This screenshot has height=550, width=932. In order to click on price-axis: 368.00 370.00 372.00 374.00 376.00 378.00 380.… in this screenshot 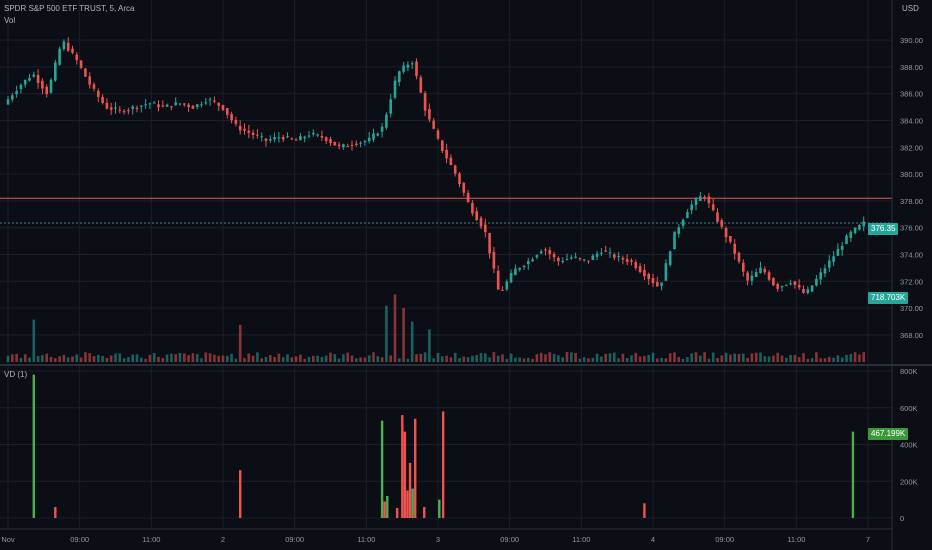, I will do `click(911, 188)`.